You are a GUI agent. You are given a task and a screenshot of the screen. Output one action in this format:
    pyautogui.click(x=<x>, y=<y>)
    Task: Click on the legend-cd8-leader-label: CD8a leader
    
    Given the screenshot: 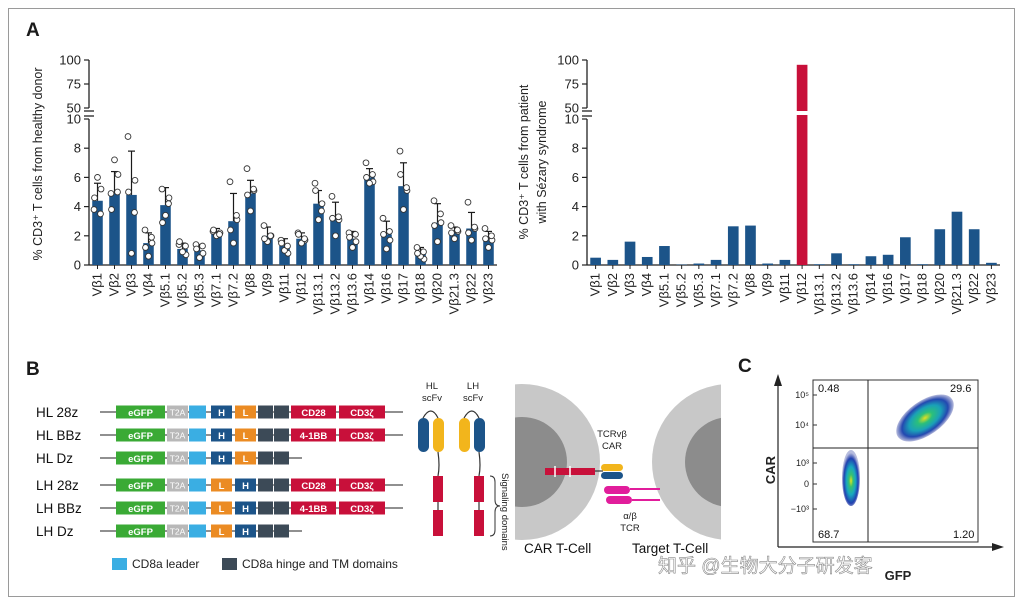 What is the action you would take?
    pyautogui.click(x=165, y=564)
    